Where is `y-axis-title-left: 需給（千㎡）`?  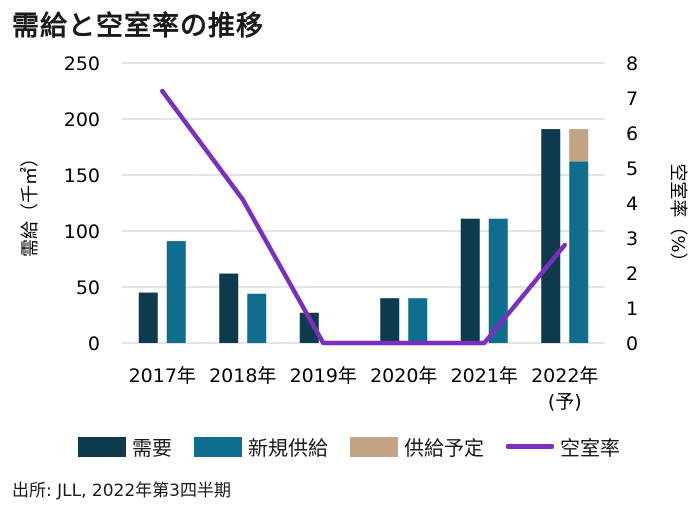 y-axis-title-left: 需給（千㎡） is located at coordinates (30, 203).